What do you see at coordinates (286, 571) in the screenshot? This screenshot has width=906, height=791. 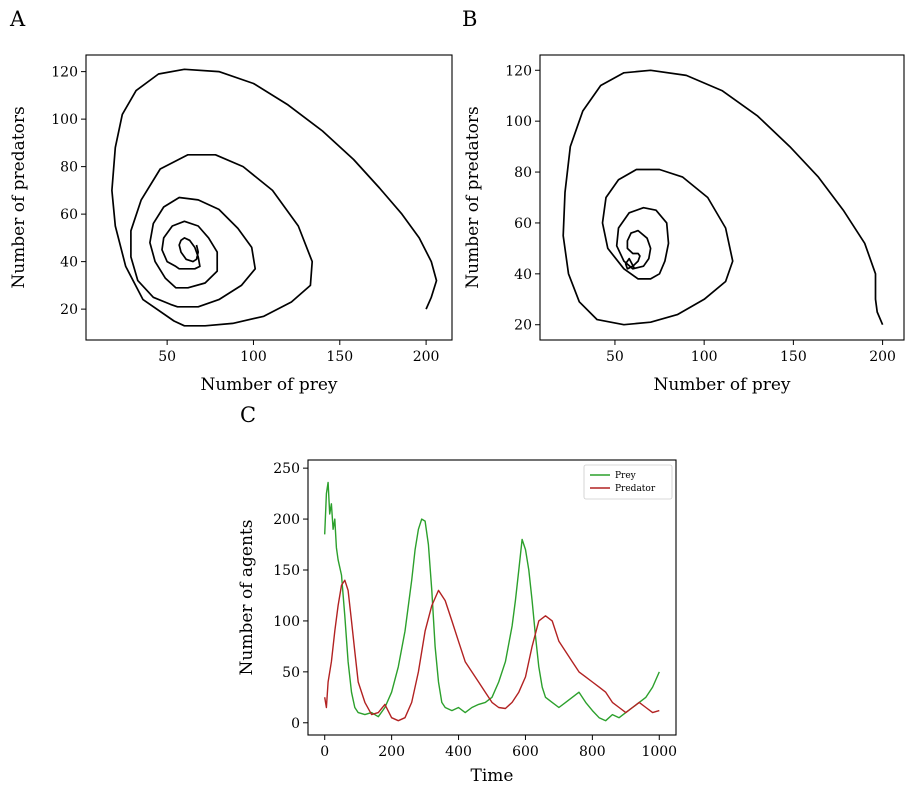 I see `y-tick-label: 150` at bounding box center [286, 571].